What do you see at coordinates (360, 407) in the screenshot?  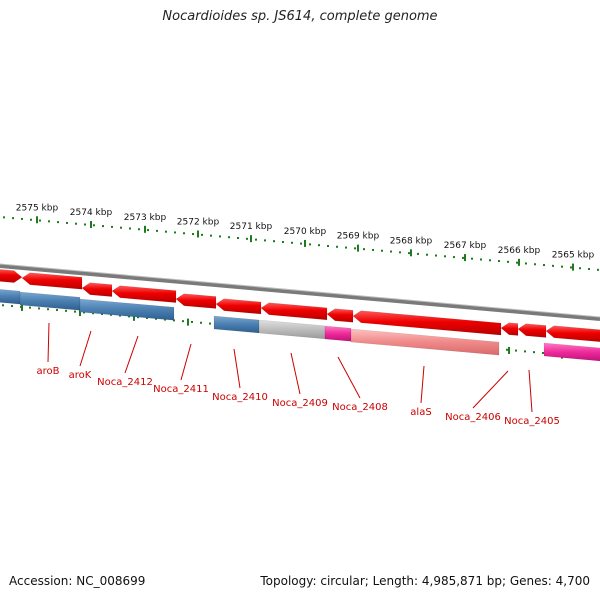 I see `gene-label: Noca_2408` at bounding box center [360, 407].